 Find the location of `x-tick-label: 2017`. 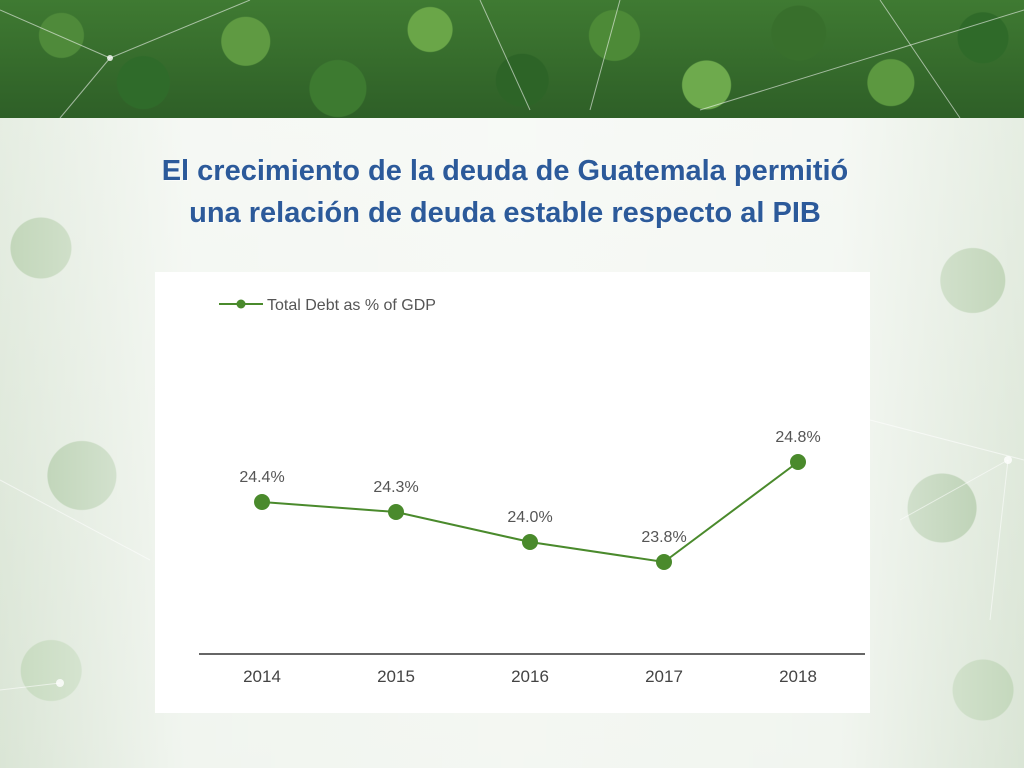

x-tick-label: 2017 is located at coordinates (664, 676).